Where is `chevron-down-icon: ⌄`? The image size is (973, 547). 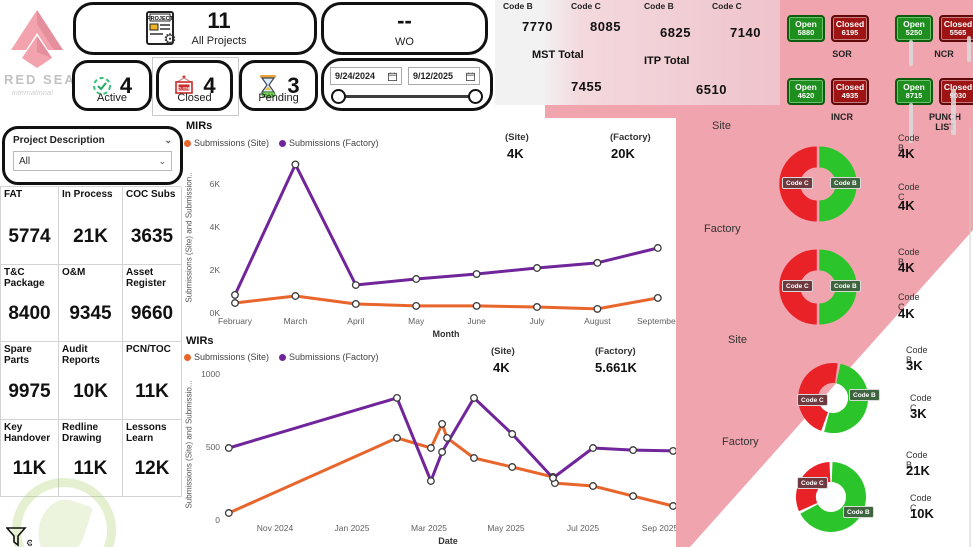 chevron-down-icon: ⌄ is located at coordinates (168, 140).